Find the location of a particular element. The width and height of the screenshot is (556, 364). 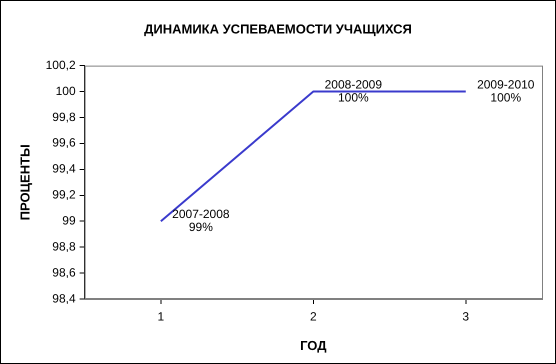

y-tick-label: 100,2 is located at coordinates (61, 65).